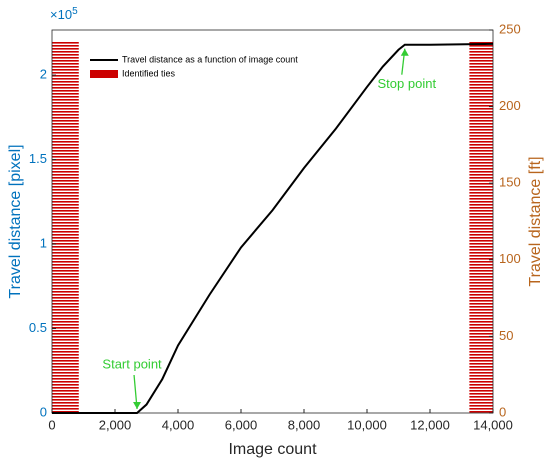  I want to click on y-tick-label: 1.5, so click(38, 158).